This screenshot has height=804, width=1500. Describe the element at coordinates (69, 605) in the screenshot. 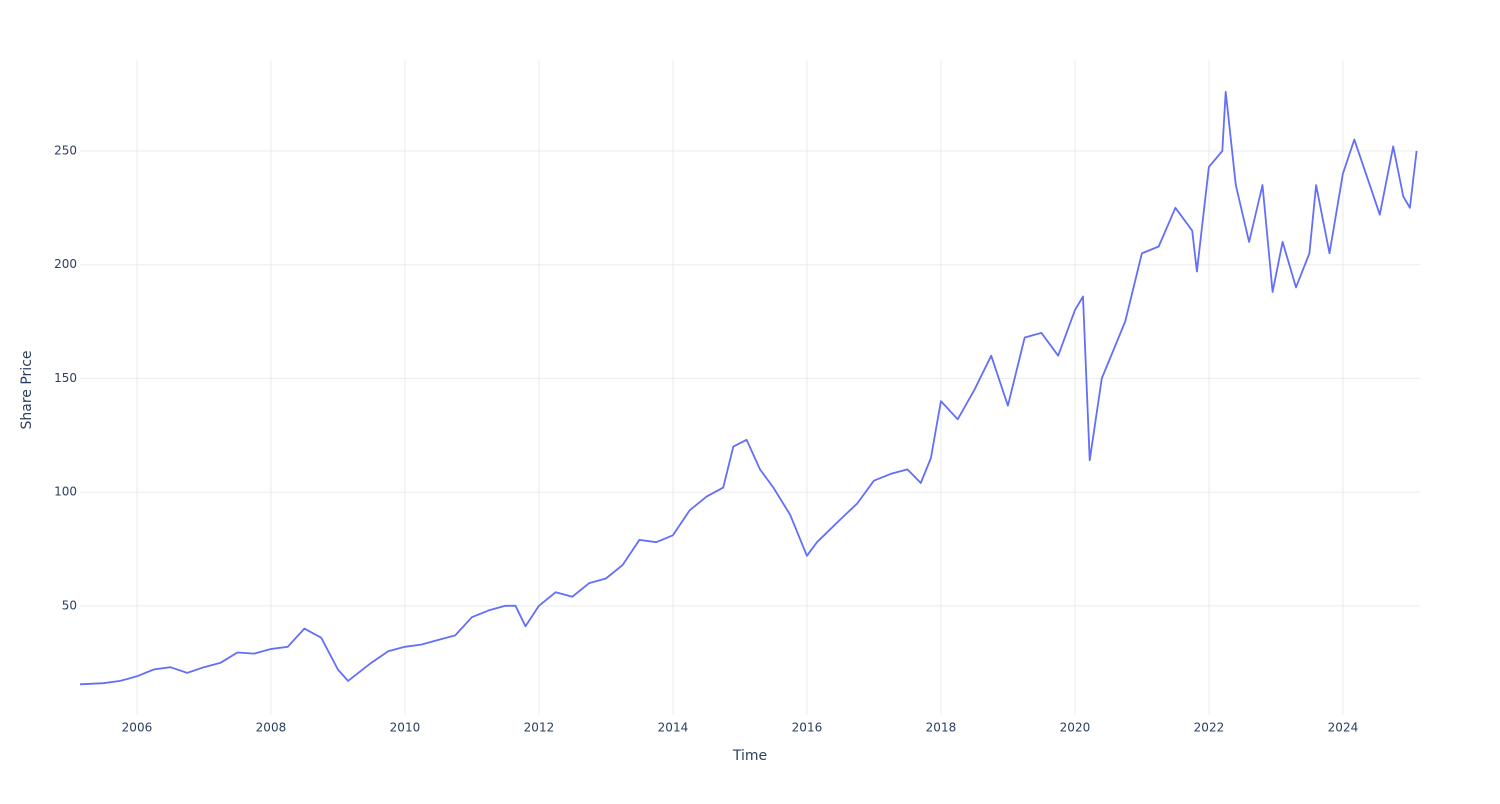

I see `y-tick-label: 50` at that location.